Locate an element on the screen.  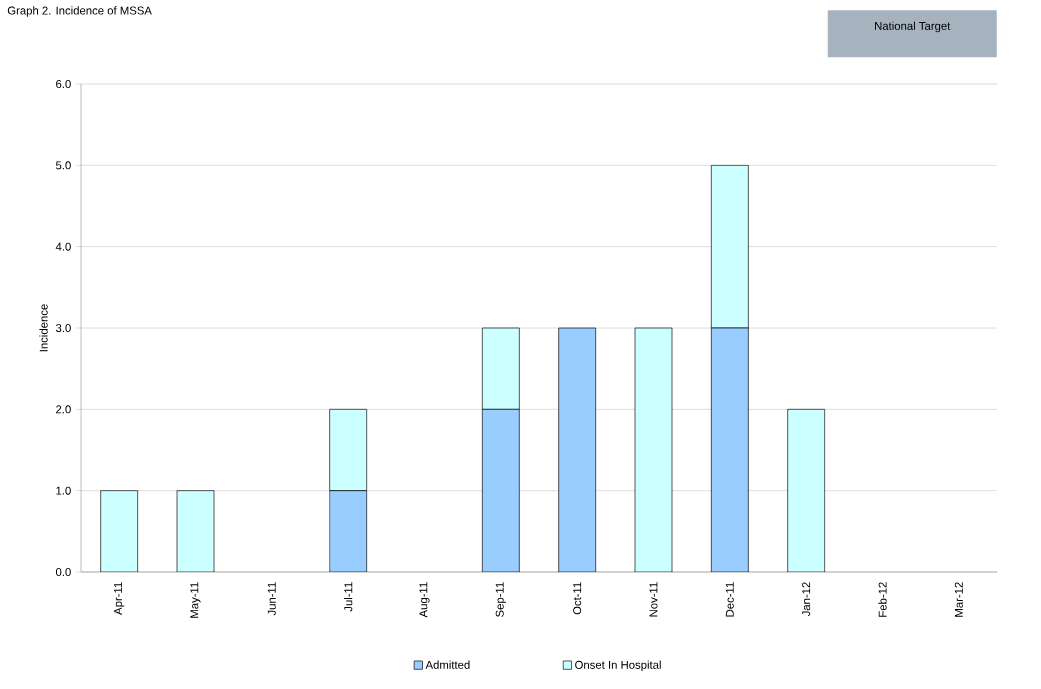
text: National Target is located at coordinates (913, 27).